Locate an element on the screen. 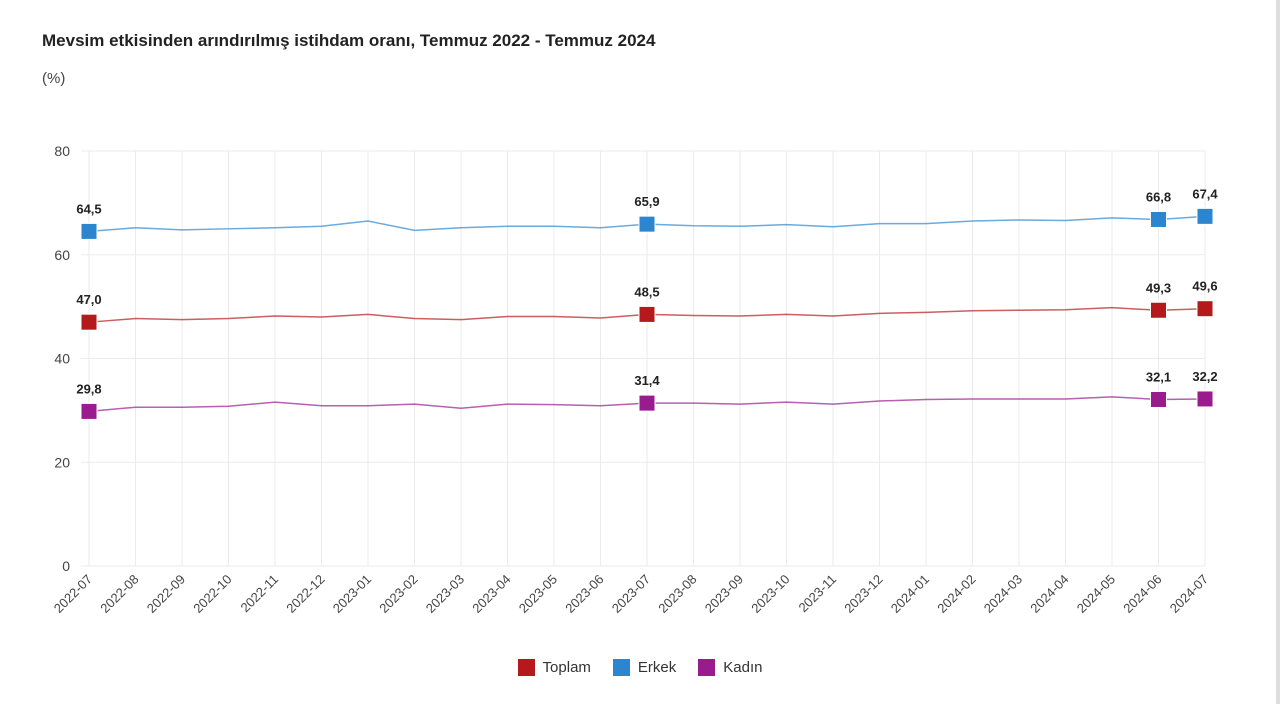 The image size is (1280, 704). x-tick-label: 2023-12 is located at coordinates (863, 594).